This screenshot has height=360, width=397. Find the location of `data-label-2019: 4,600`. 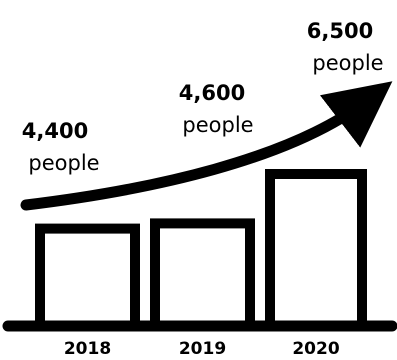

data-label-2019: 4,600 is located at coordinates (212, 93).